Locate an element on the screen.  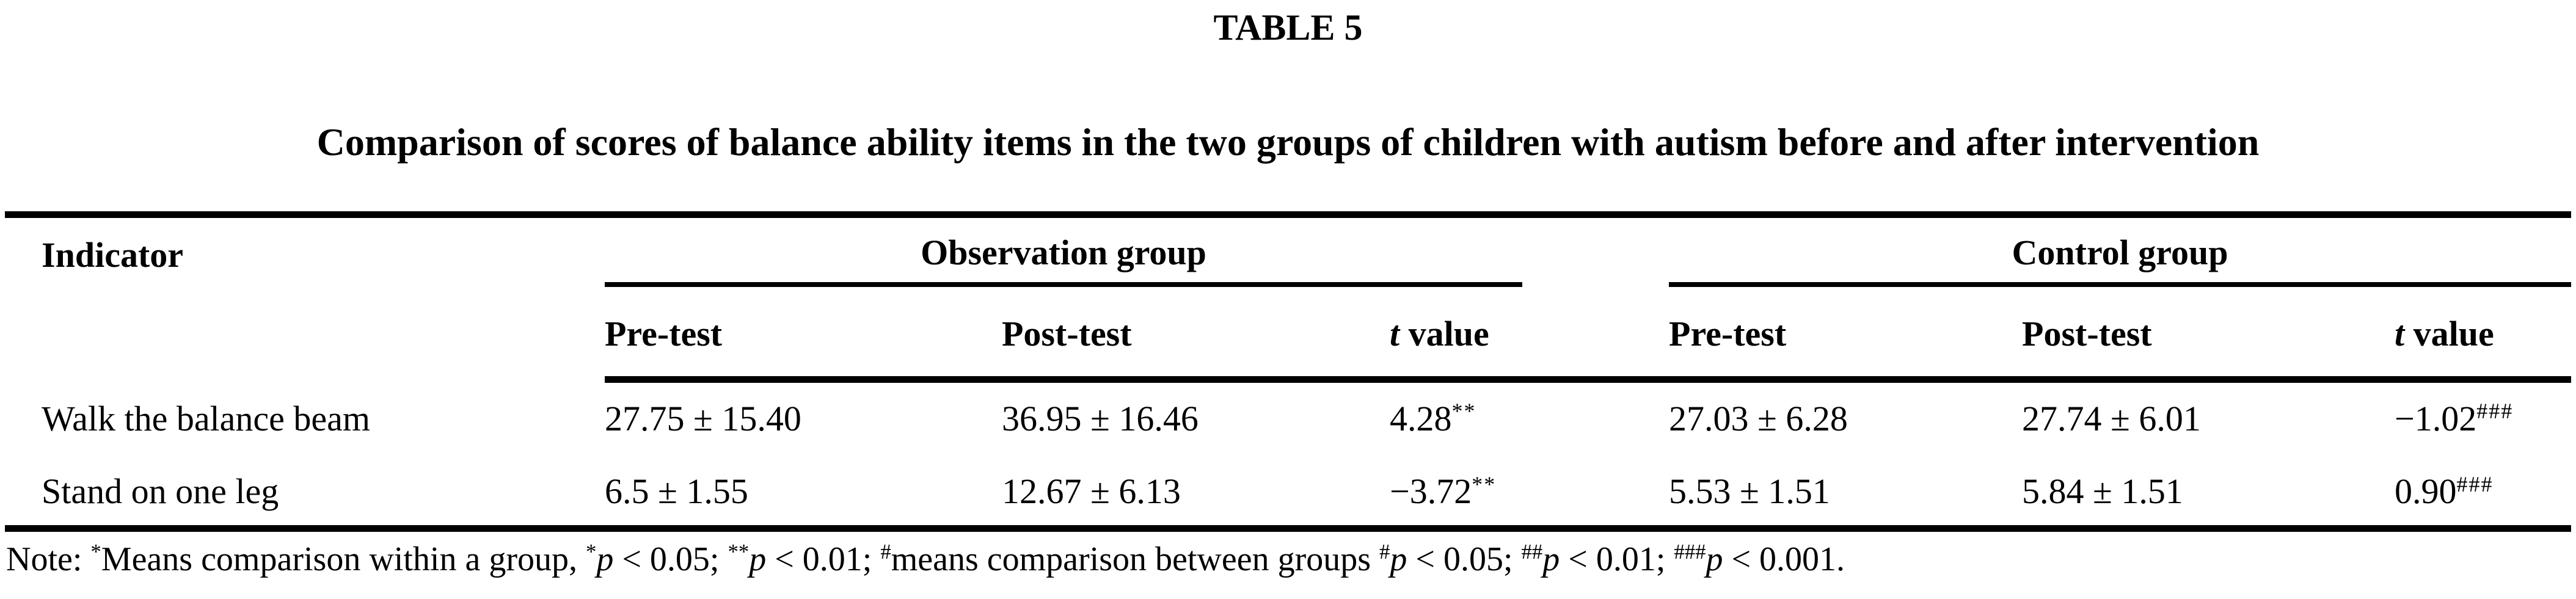
cell-obs-pre: 27.75 ± 15.40 is located at coordinates (703, 418).